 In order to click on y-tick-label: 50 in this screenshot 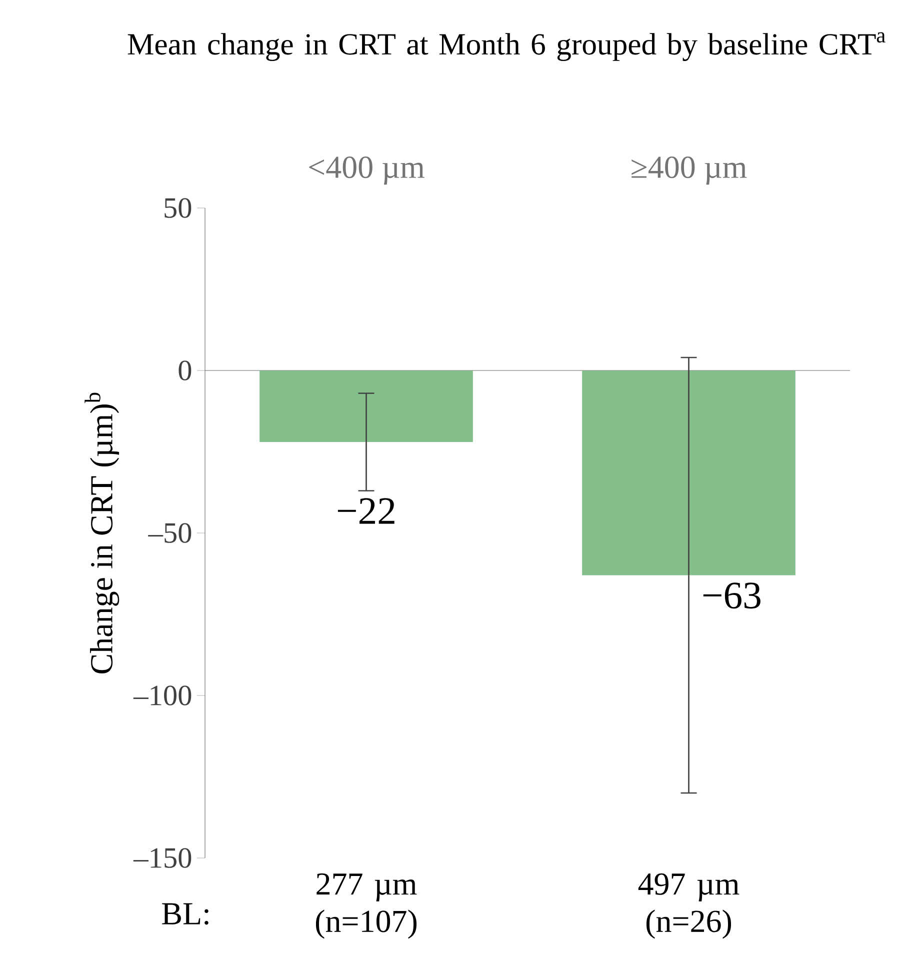, I will do `click(178, 208)`.